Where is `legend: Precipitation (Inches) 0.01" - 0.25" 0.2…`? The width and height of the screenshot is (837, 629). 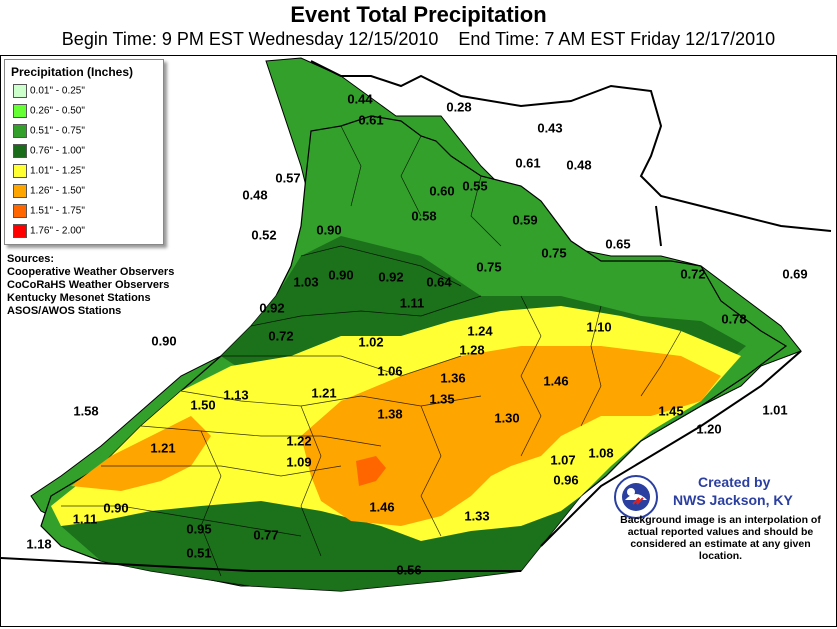
legend: Precipitation (Inches) 0.01" - 0.25" 0.2… is located at coordinates (84, 152).